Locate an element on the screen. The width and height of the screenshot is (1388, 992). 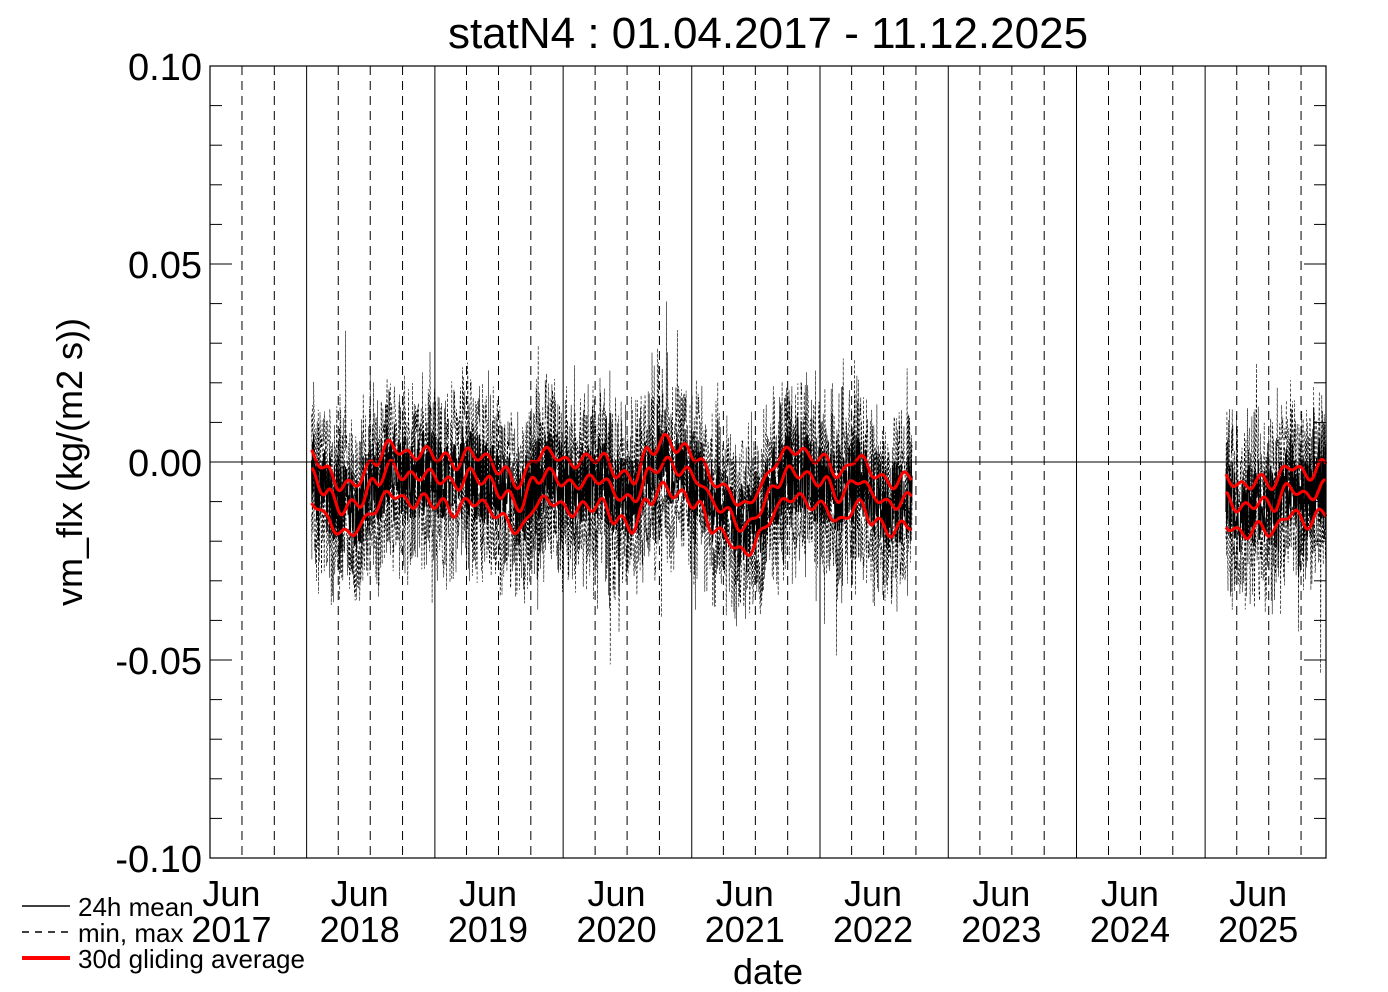
x-tick-label-year: 2020 is located at coordinates (617, 929).